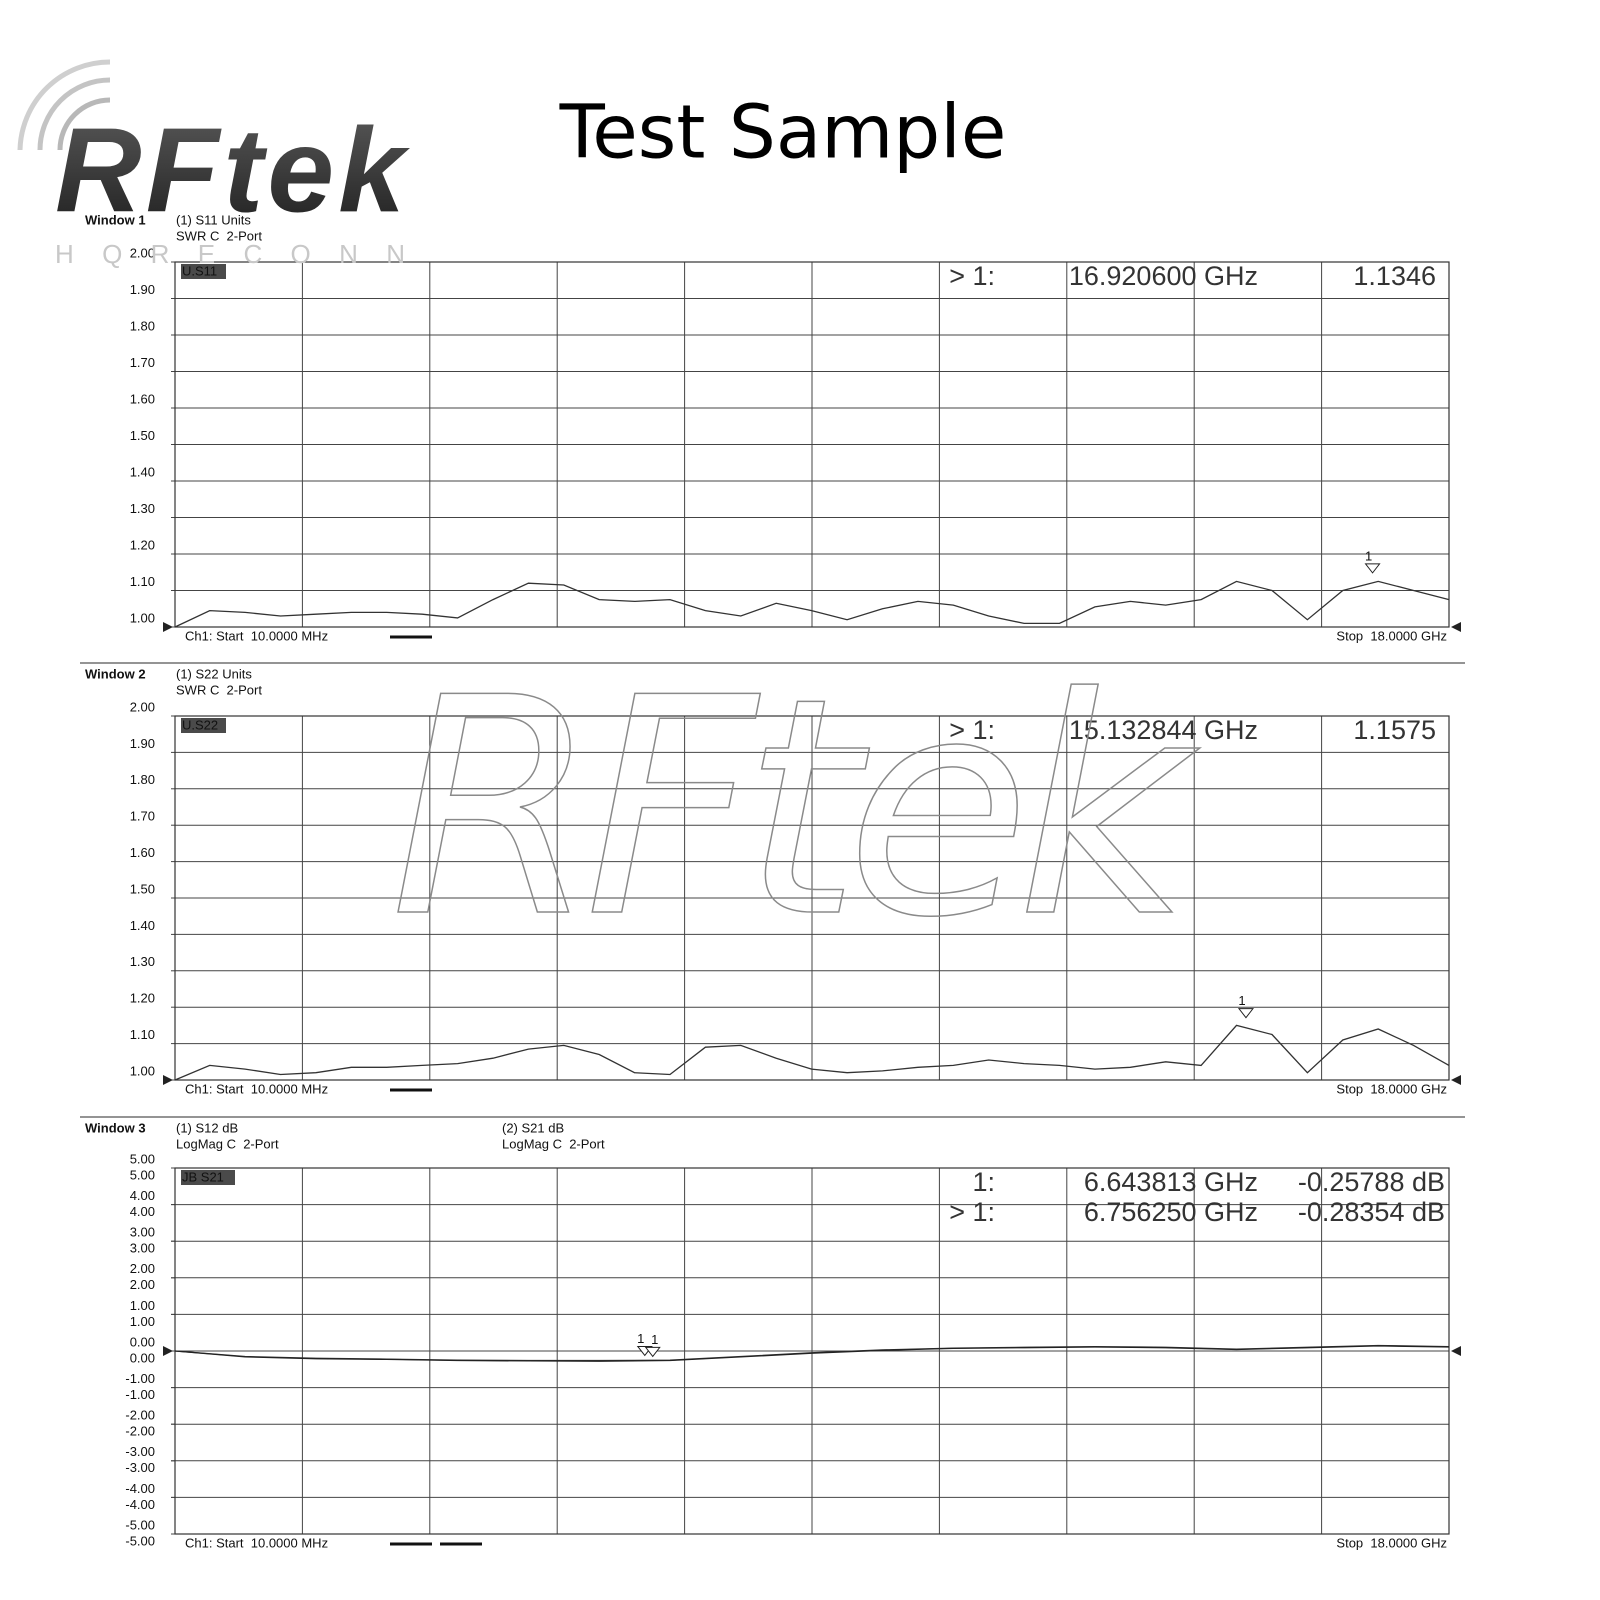 The height and width of the screenshot is (1600, 1600). I want to click on legend-entry: (2) S21 dB, so click(533, 1127).